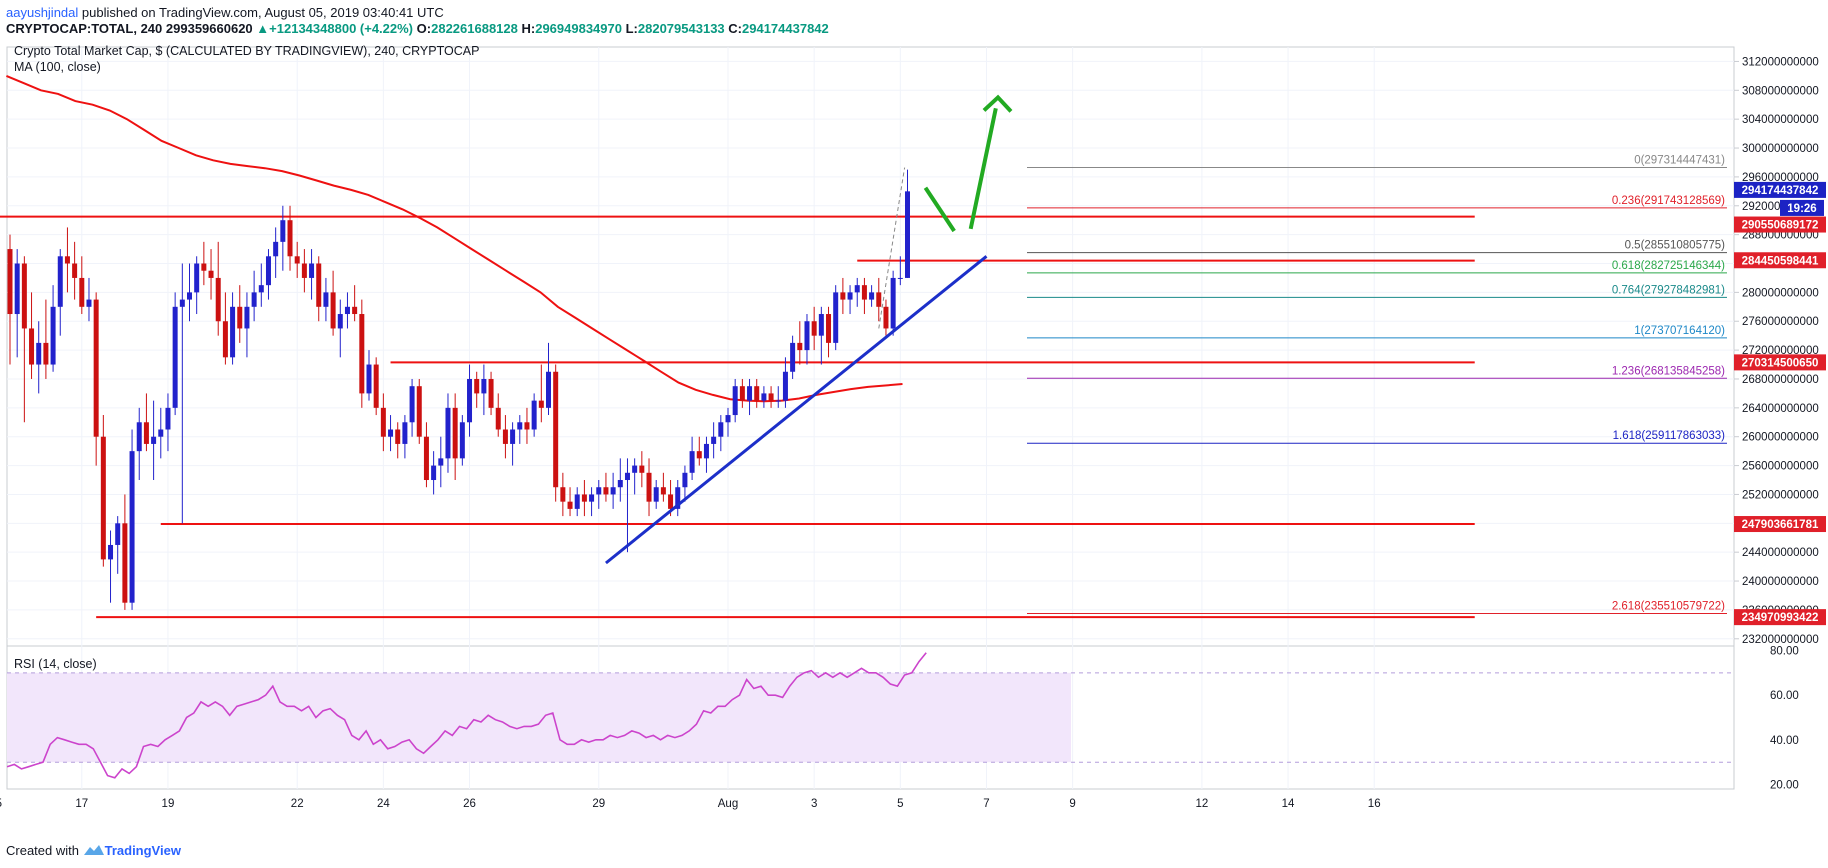  Describe the element at coordinates (1784, 696) in the screenshot. I see `rsi-tick-label: 60.00` at that location.